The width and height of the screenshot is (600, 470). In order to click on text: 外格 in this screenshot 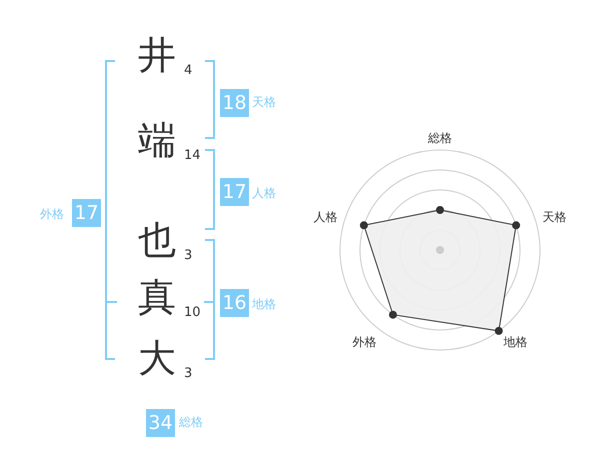, I will do `click(52, 214)`.